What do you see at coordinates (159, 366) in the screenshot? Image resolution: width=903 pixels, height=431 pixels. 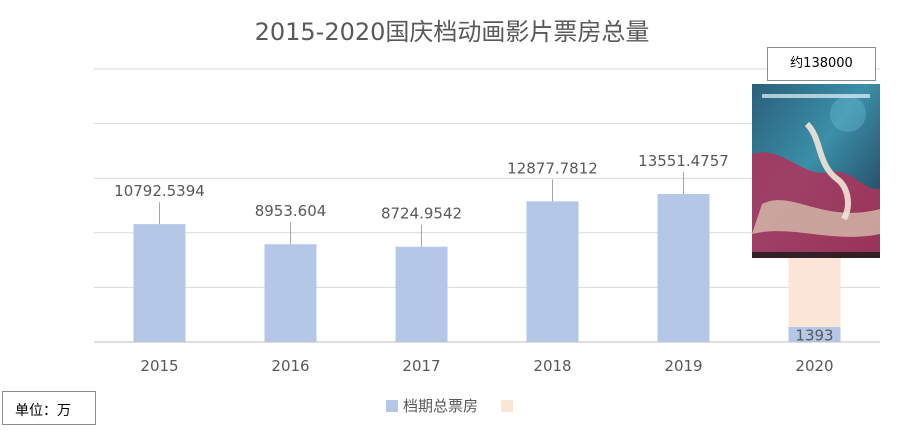 I see `x-tick-label-2015: 2015` at bounding box center [159, 366].